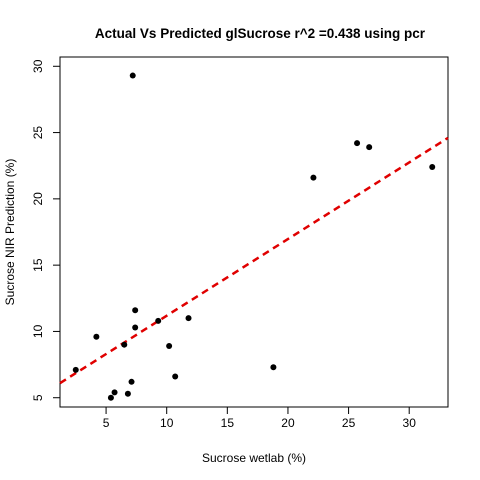  Describe the element at coordinates (167, 423) in the screenshot. I see `x-tick-label: 10` at that location.